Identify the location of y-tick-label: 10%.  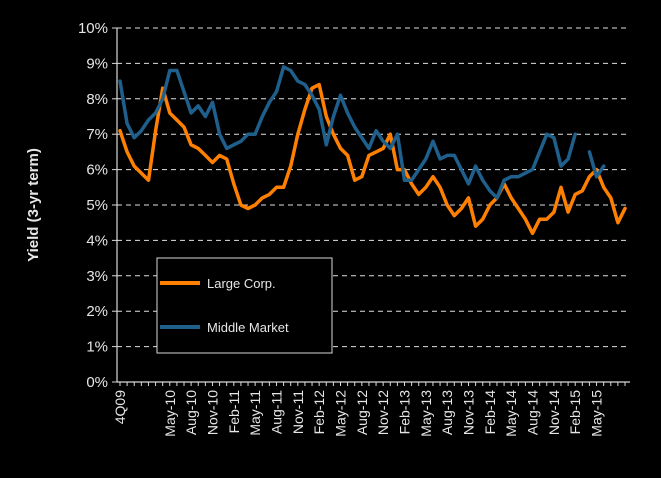
(93, 28).